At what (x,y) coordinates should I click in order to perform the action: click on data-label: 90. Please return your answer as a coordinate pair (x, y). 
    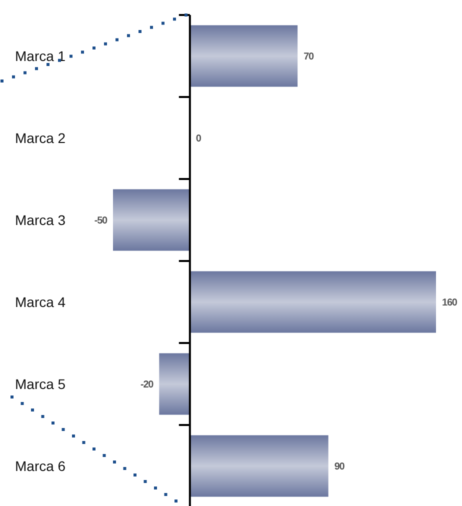
    Looking at the image, I should click on (340, 467).